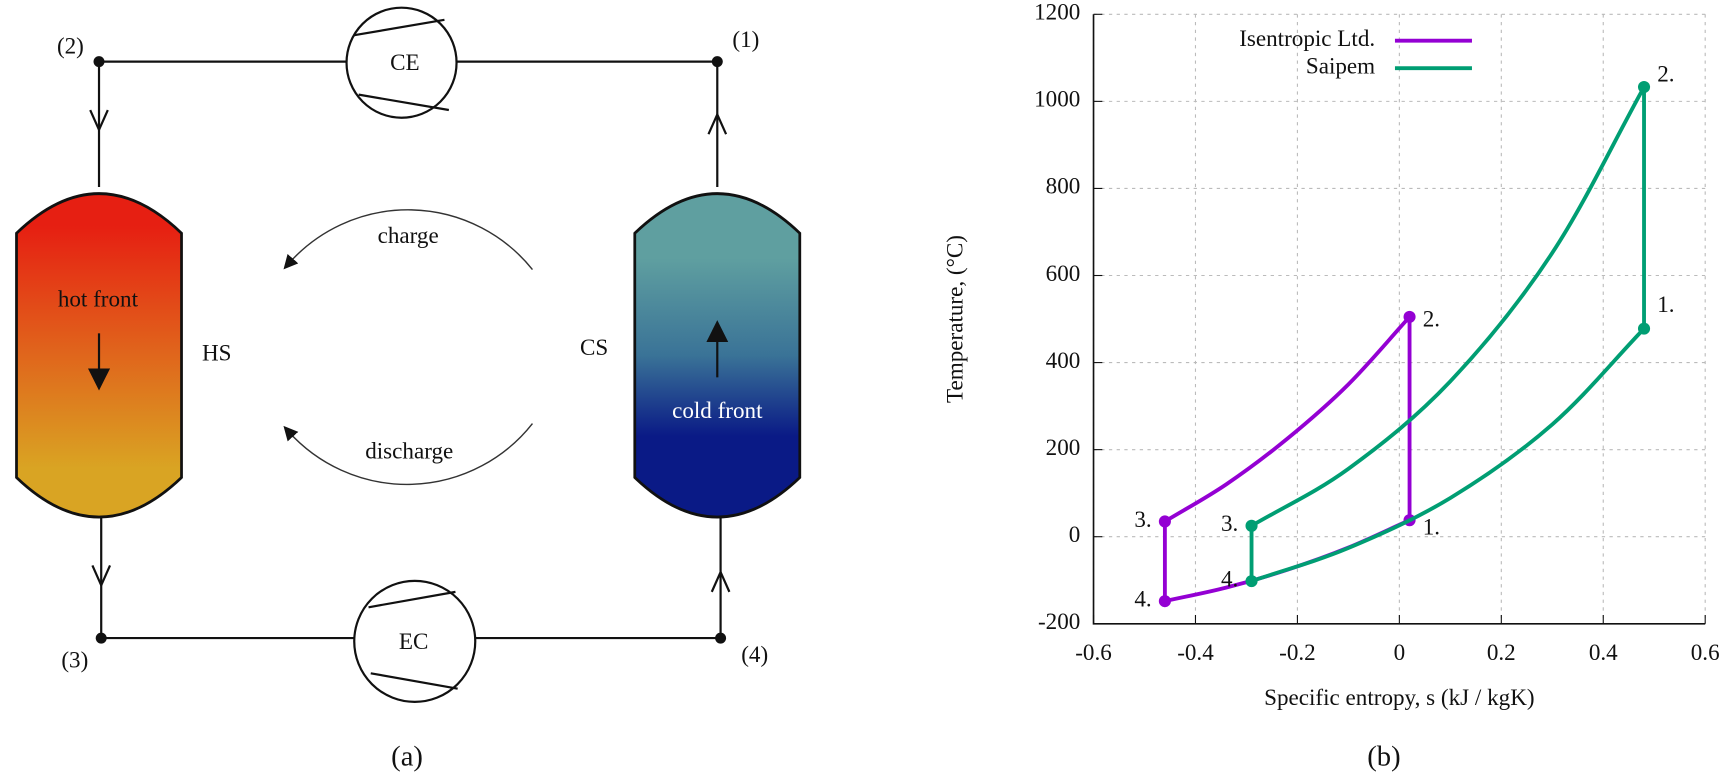 This screenshot has height=780, width=1725. What do you see at coordinates (1340, 66) in the screenshot?
I see `legend-label: Saipem` at bounding box center [1340, 66].